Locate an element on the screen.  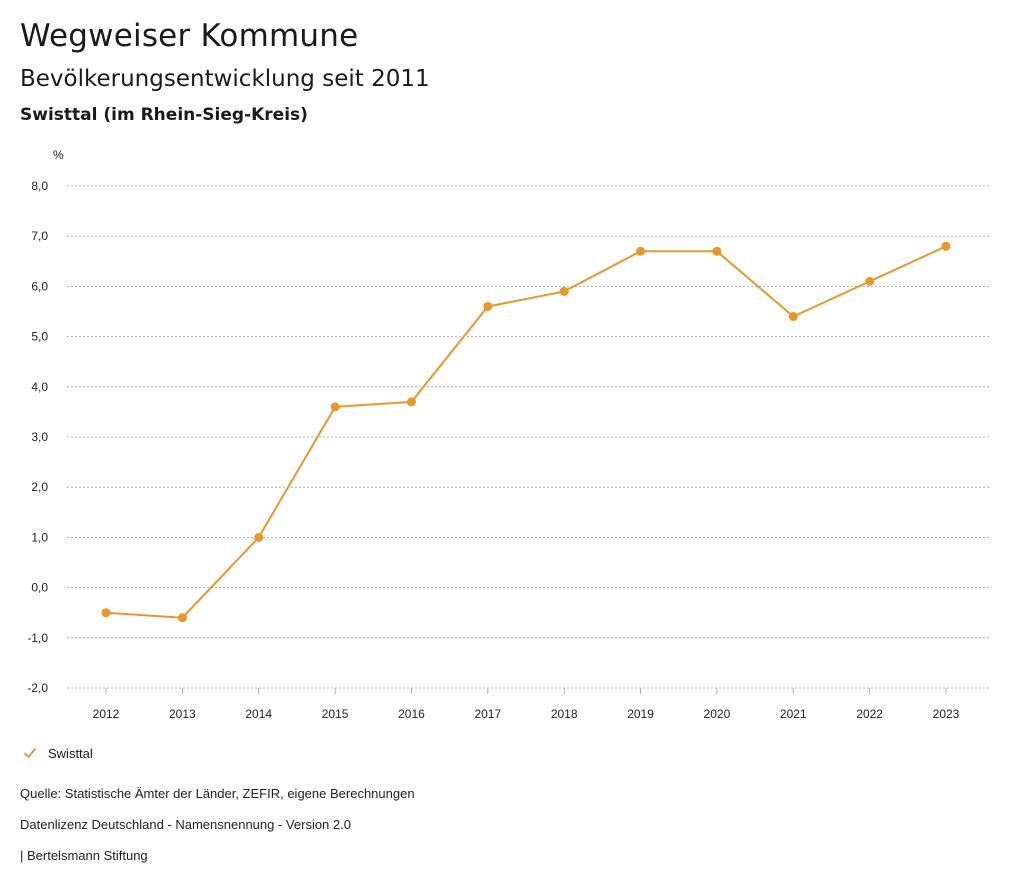
legend-label: Swisttal is located at coordinates (70, 753).